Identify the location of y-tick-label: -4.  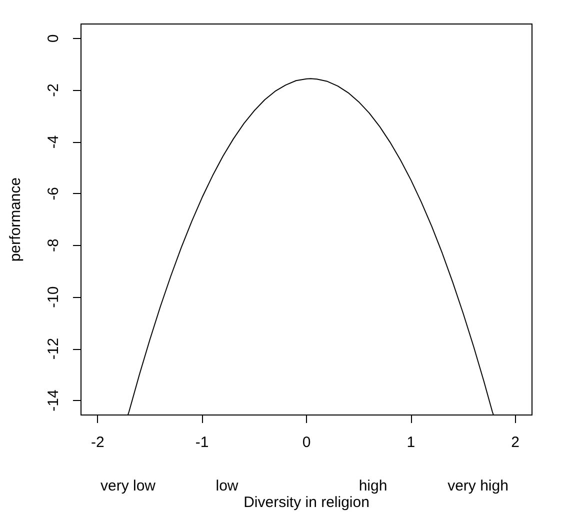
(53, 142).